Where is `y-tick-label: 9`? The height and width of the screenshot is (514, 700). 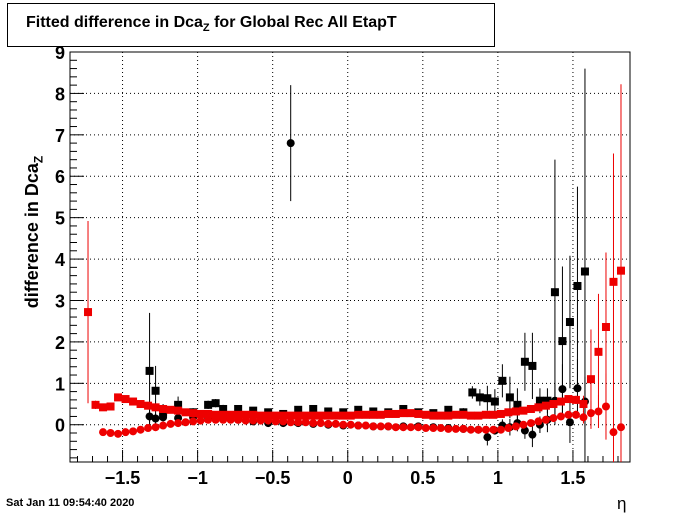 y-tick-label: 9 is located at coordinates (60, 53).